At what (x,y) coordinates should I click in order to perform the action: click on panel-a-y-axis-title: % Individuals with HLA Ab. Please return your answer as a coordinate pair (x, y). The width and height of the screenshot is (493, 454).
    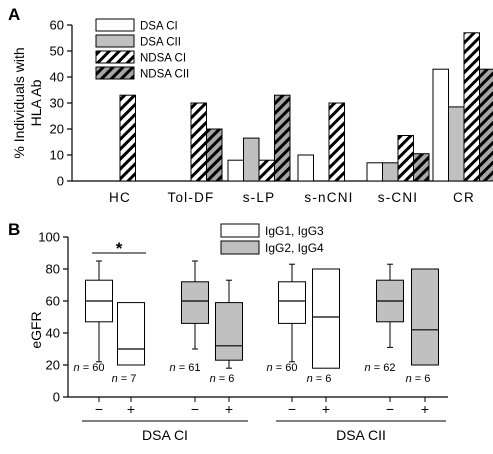
    Looking at the image, I should click on (27, 102).